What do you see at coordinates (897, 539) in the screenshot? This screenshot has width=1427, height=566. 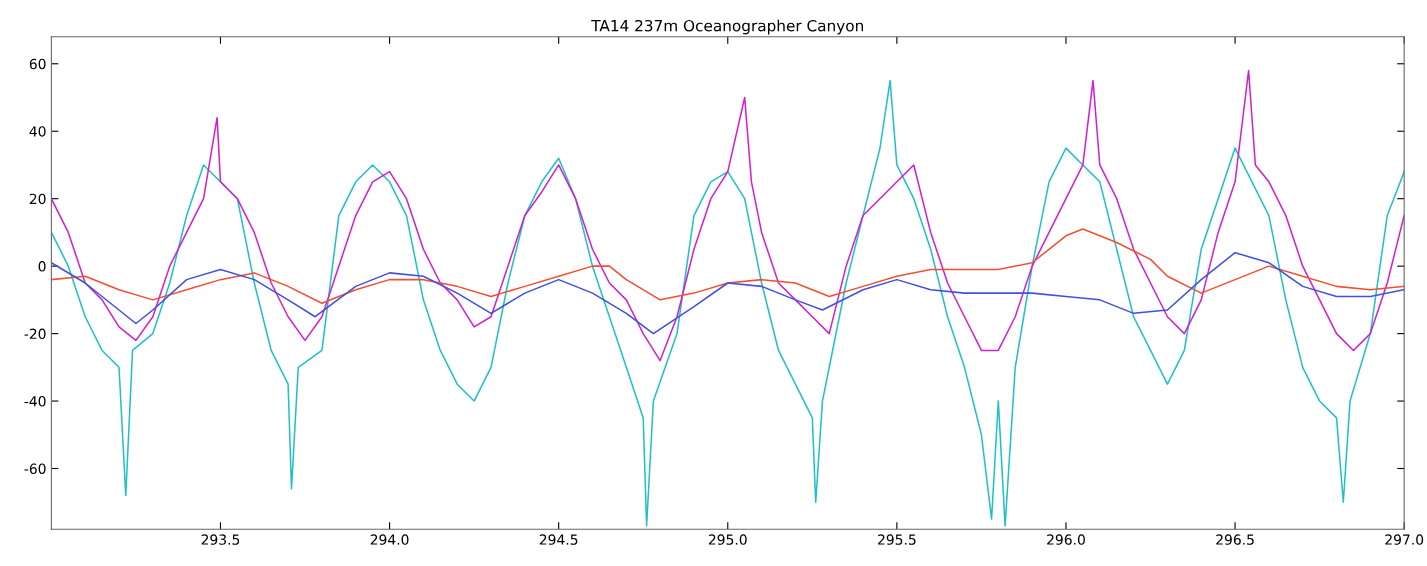 I see `x-tick-label: 295.5` at bounding box center [897, 539].